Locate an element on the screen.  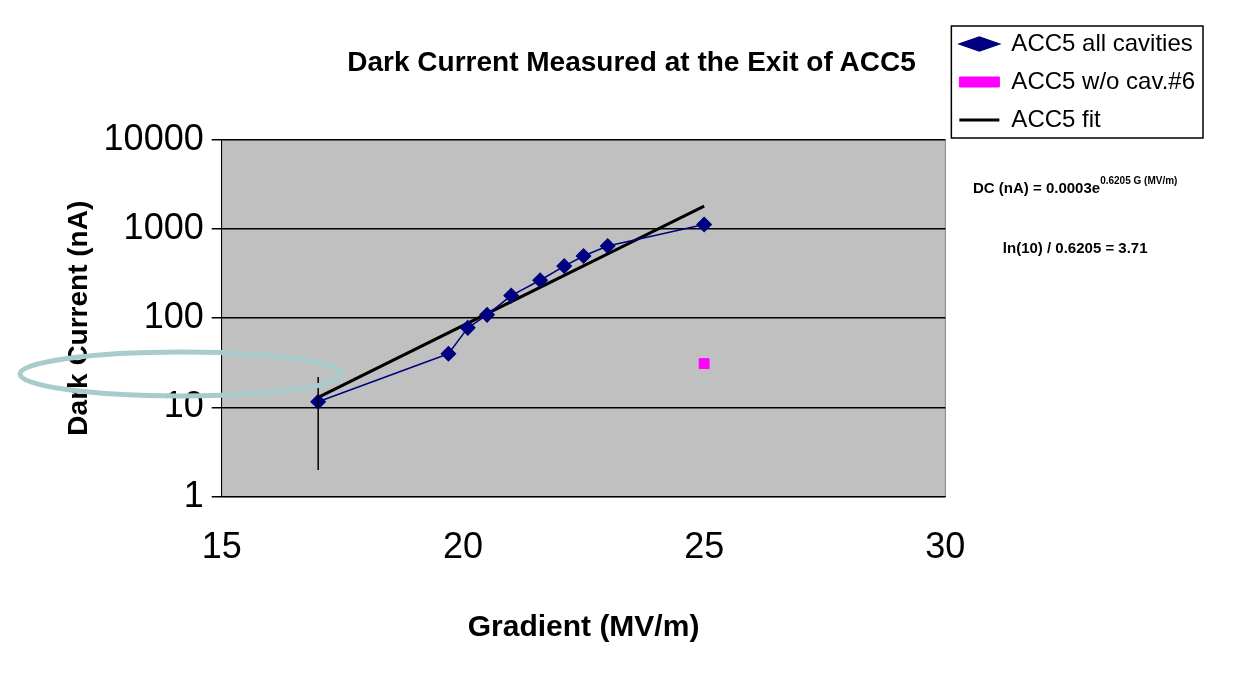
y-tick-label: 10000 is located at coordinates (153, 137).